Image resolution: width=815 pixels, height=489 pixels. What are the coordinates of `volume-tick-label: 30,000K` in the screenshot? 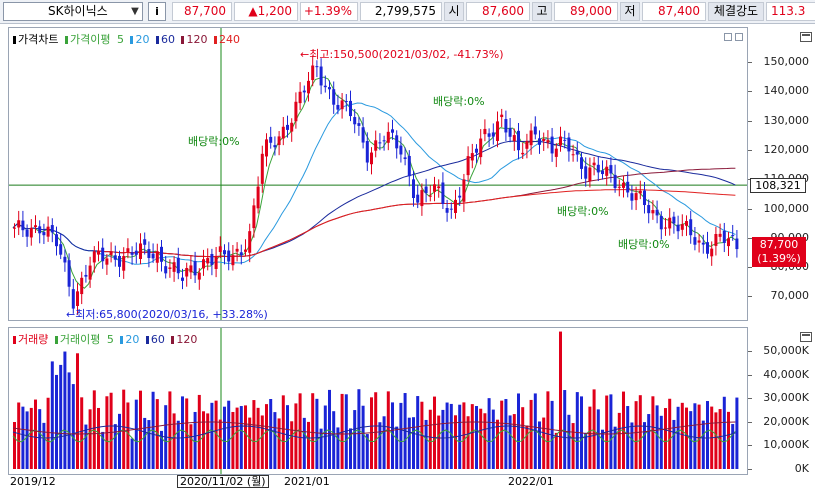 It's located at (786, 397).